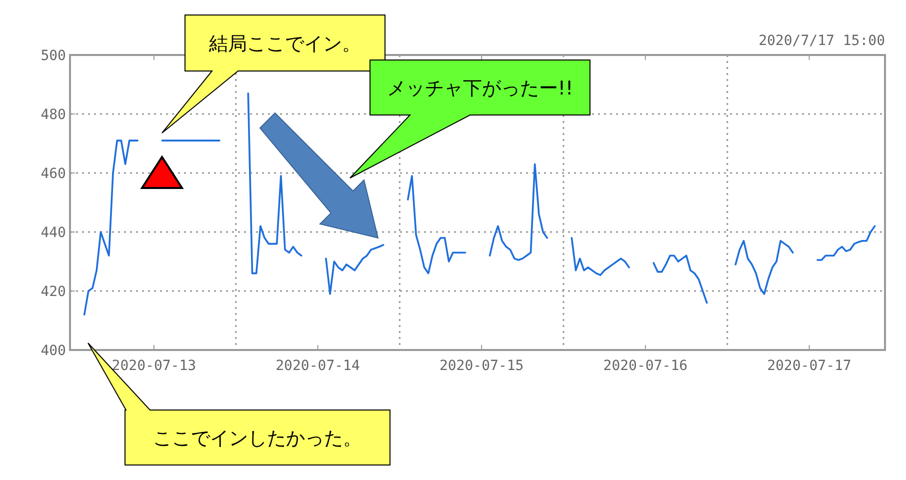 This screenshot has height=480, width=906. Describe the element at coordinates (481, 366) in the screenshot. I see `x-tick-label: 2020-07-15` at that location.